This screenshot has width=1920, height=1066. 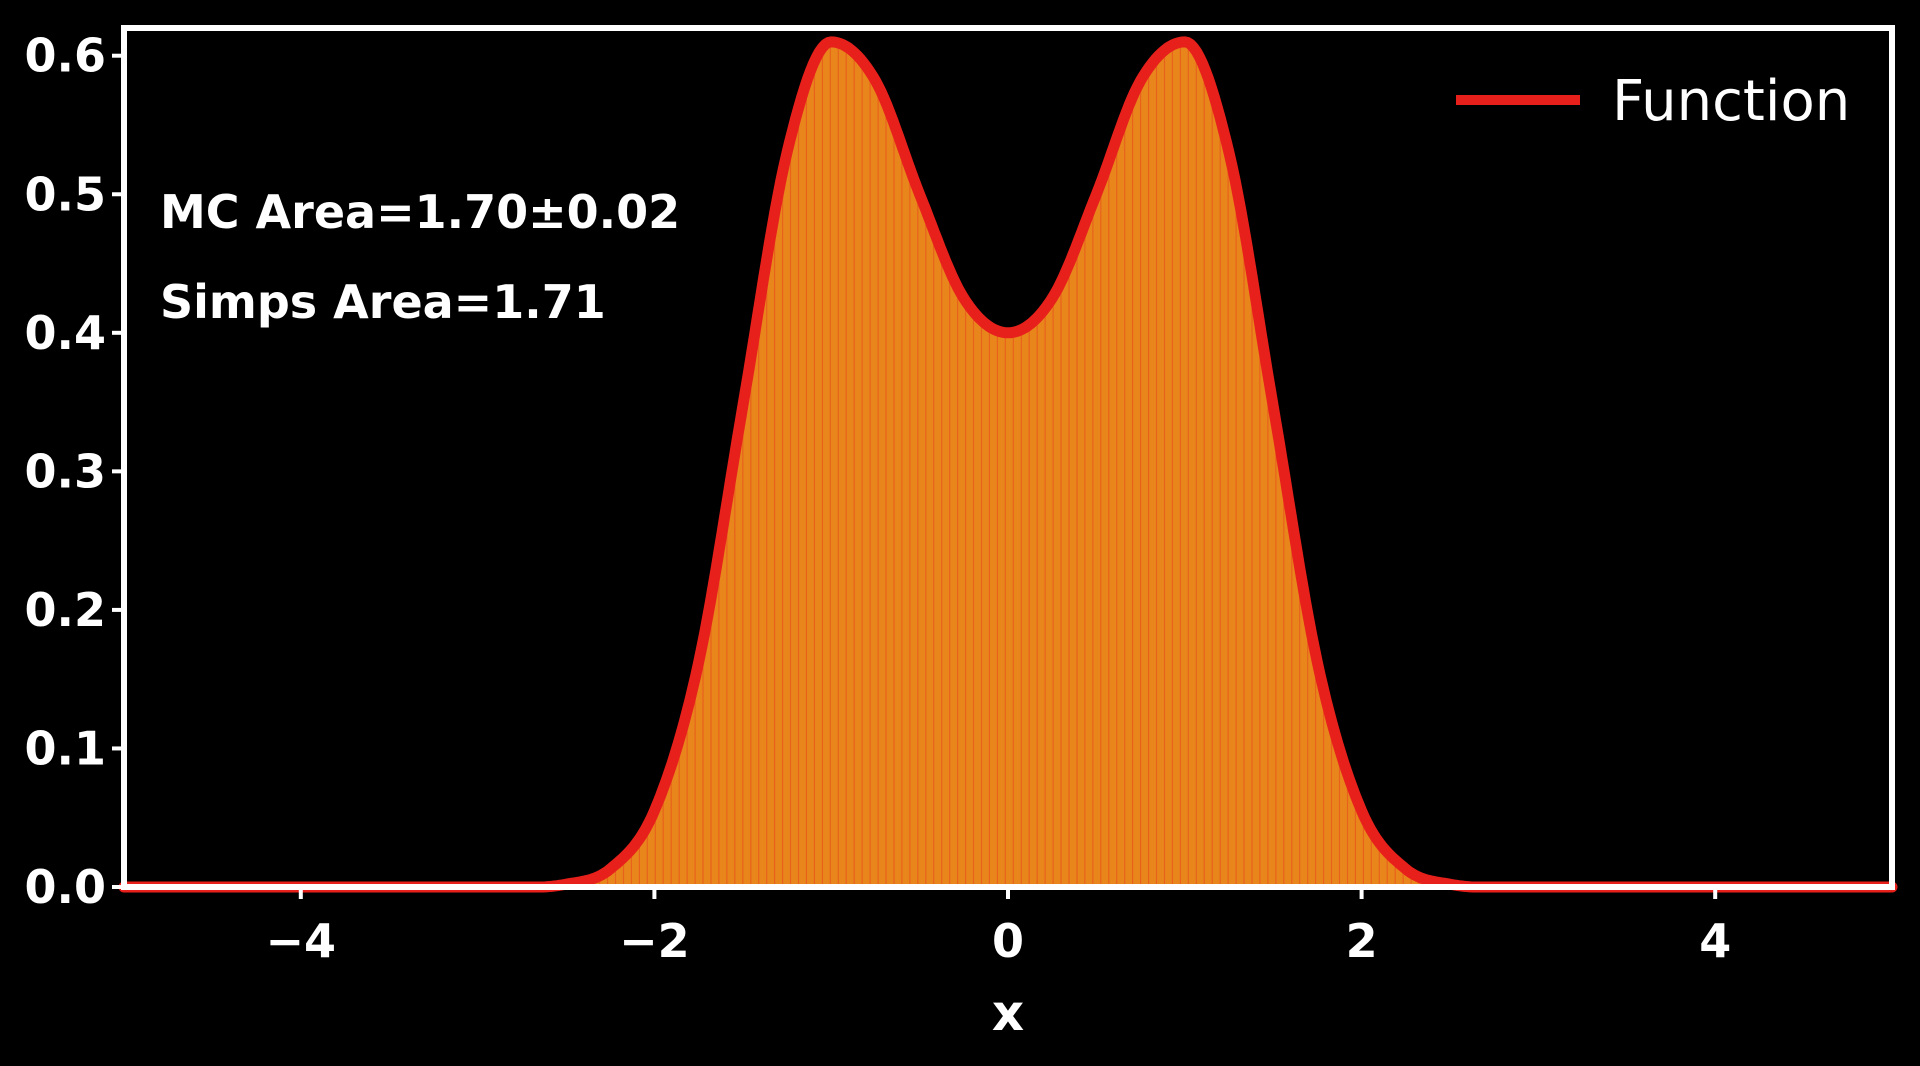 What do you see at coordinates (66, 610) in the screenshot?
I see `y-tick-label: 0.2` at bounding box center [66, 610].